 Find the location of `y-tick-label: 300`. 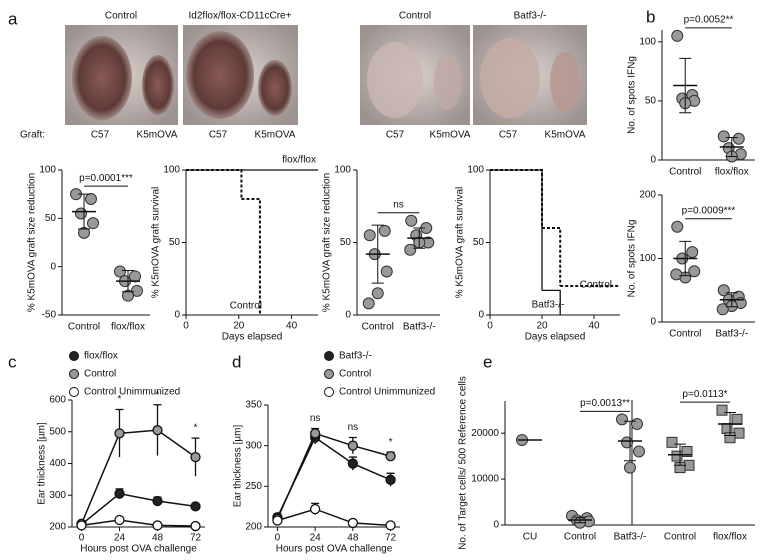

y-tick-label: 300 is located at coordinates (57, 495).